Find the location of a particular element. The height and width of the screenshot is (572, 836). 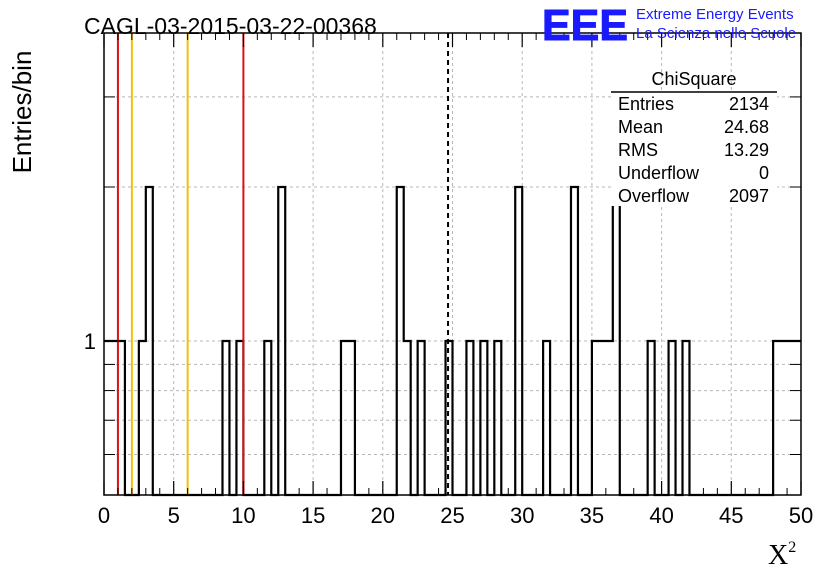

x-axis-label-base: X is located at coordinates (778, 555).